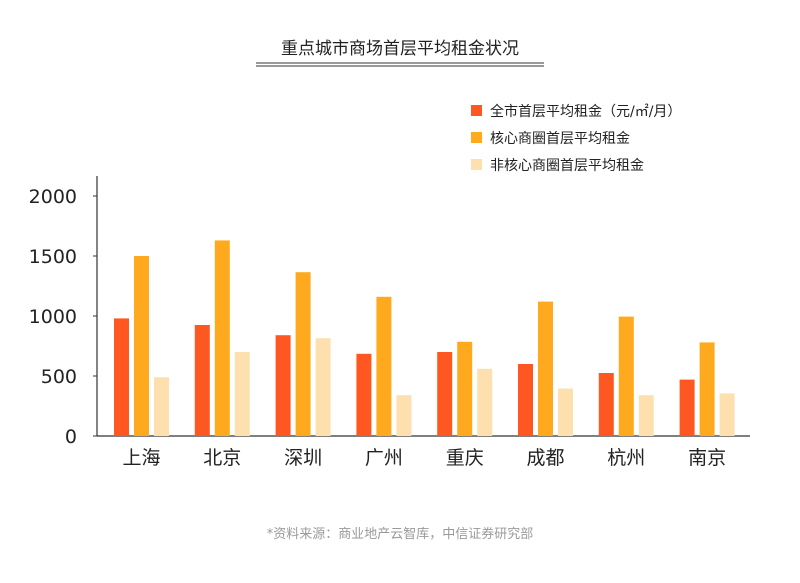 This screenshot has width=800, height=583. I want to click on y-tick-label: 2000, so click(53, 197).